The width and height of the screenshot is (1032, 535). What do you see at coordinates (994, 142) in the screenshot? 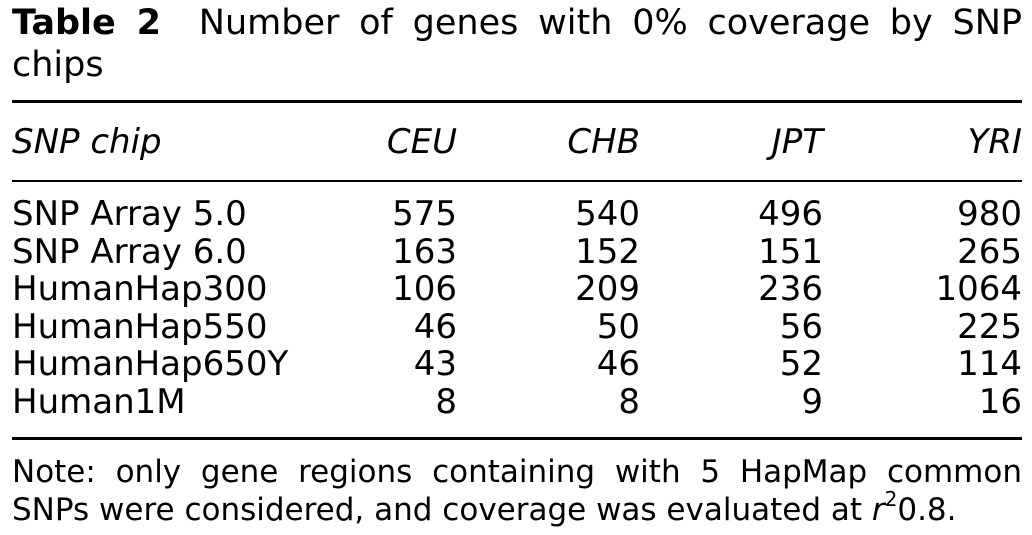
I see `column-header-yri: YRI` at bounding box center [994, 142].